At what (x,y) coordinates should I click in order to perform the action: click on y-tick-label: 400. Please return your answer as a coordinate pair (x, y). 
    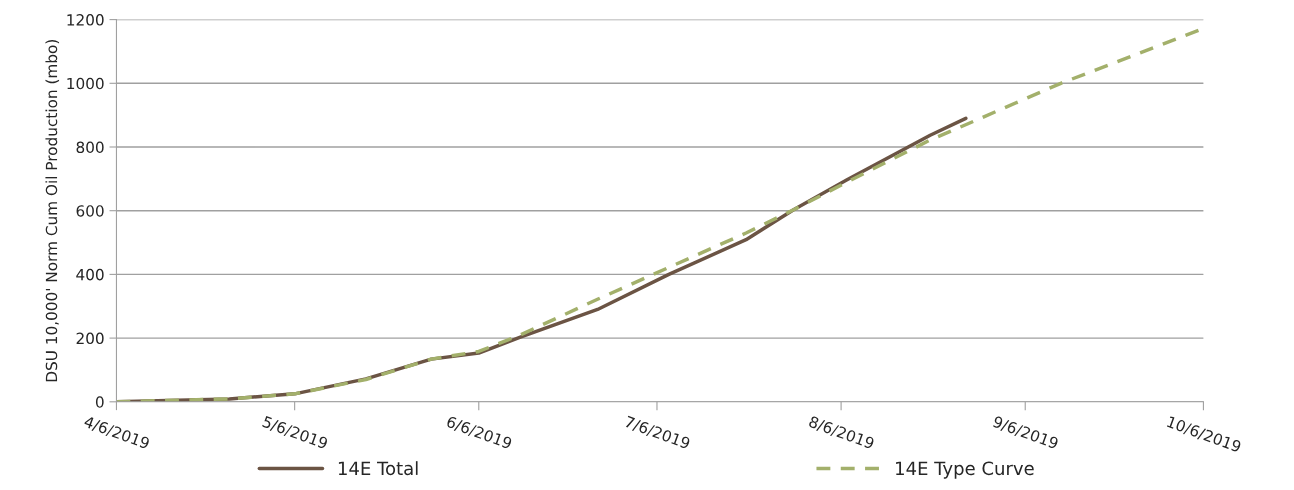
    Looking at the image, I should click on (90, 274).